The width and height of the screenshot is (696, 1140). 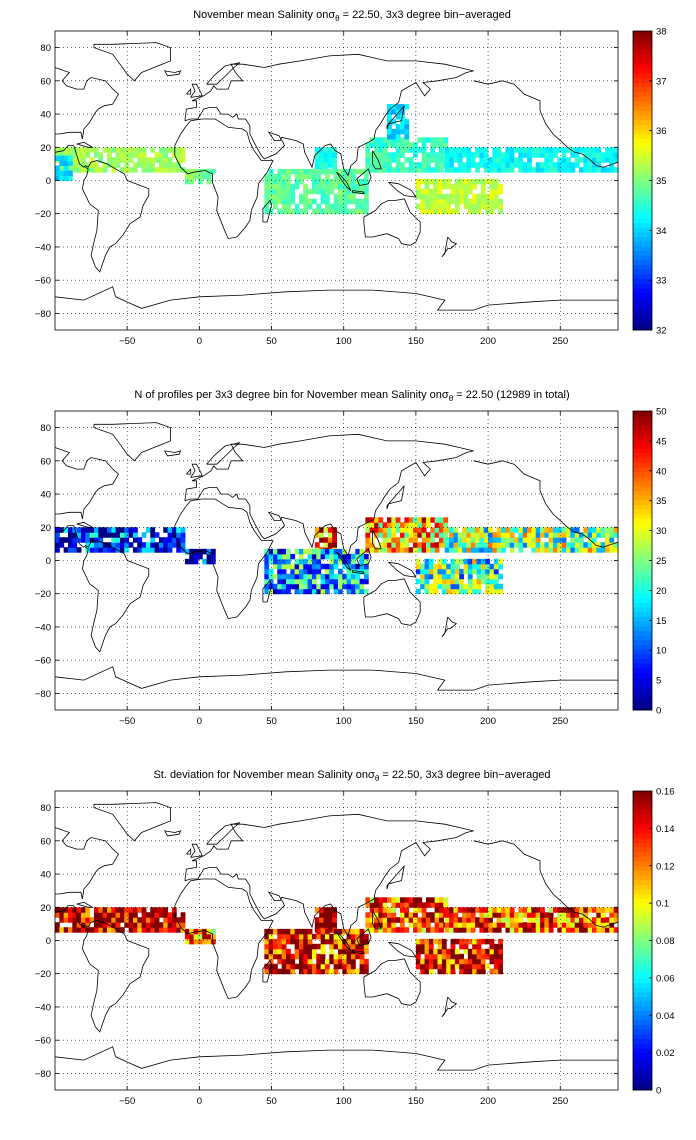 I want to click on y-tick-label: −80, so click(x=43, y=314).